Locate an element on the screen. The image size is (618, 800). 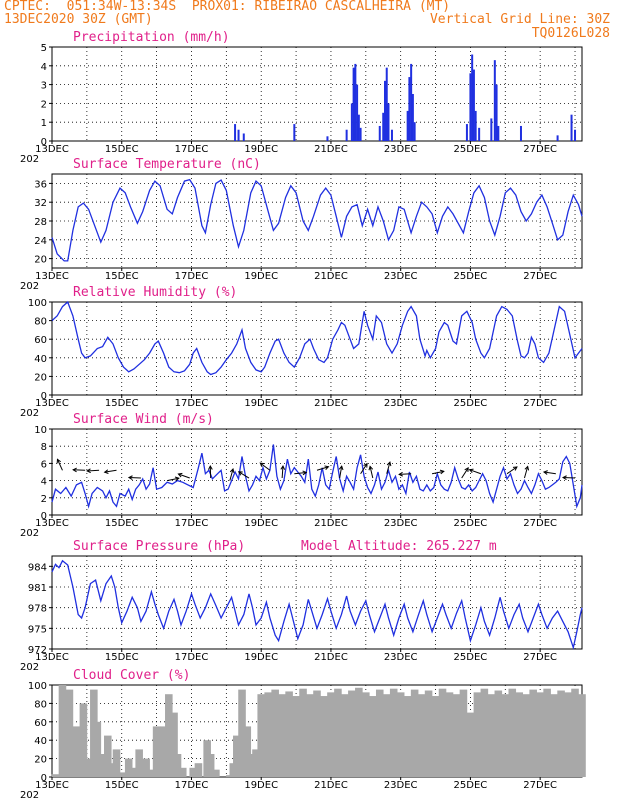
surface-pressure-hpa-line is located at coordinates (317, 605).